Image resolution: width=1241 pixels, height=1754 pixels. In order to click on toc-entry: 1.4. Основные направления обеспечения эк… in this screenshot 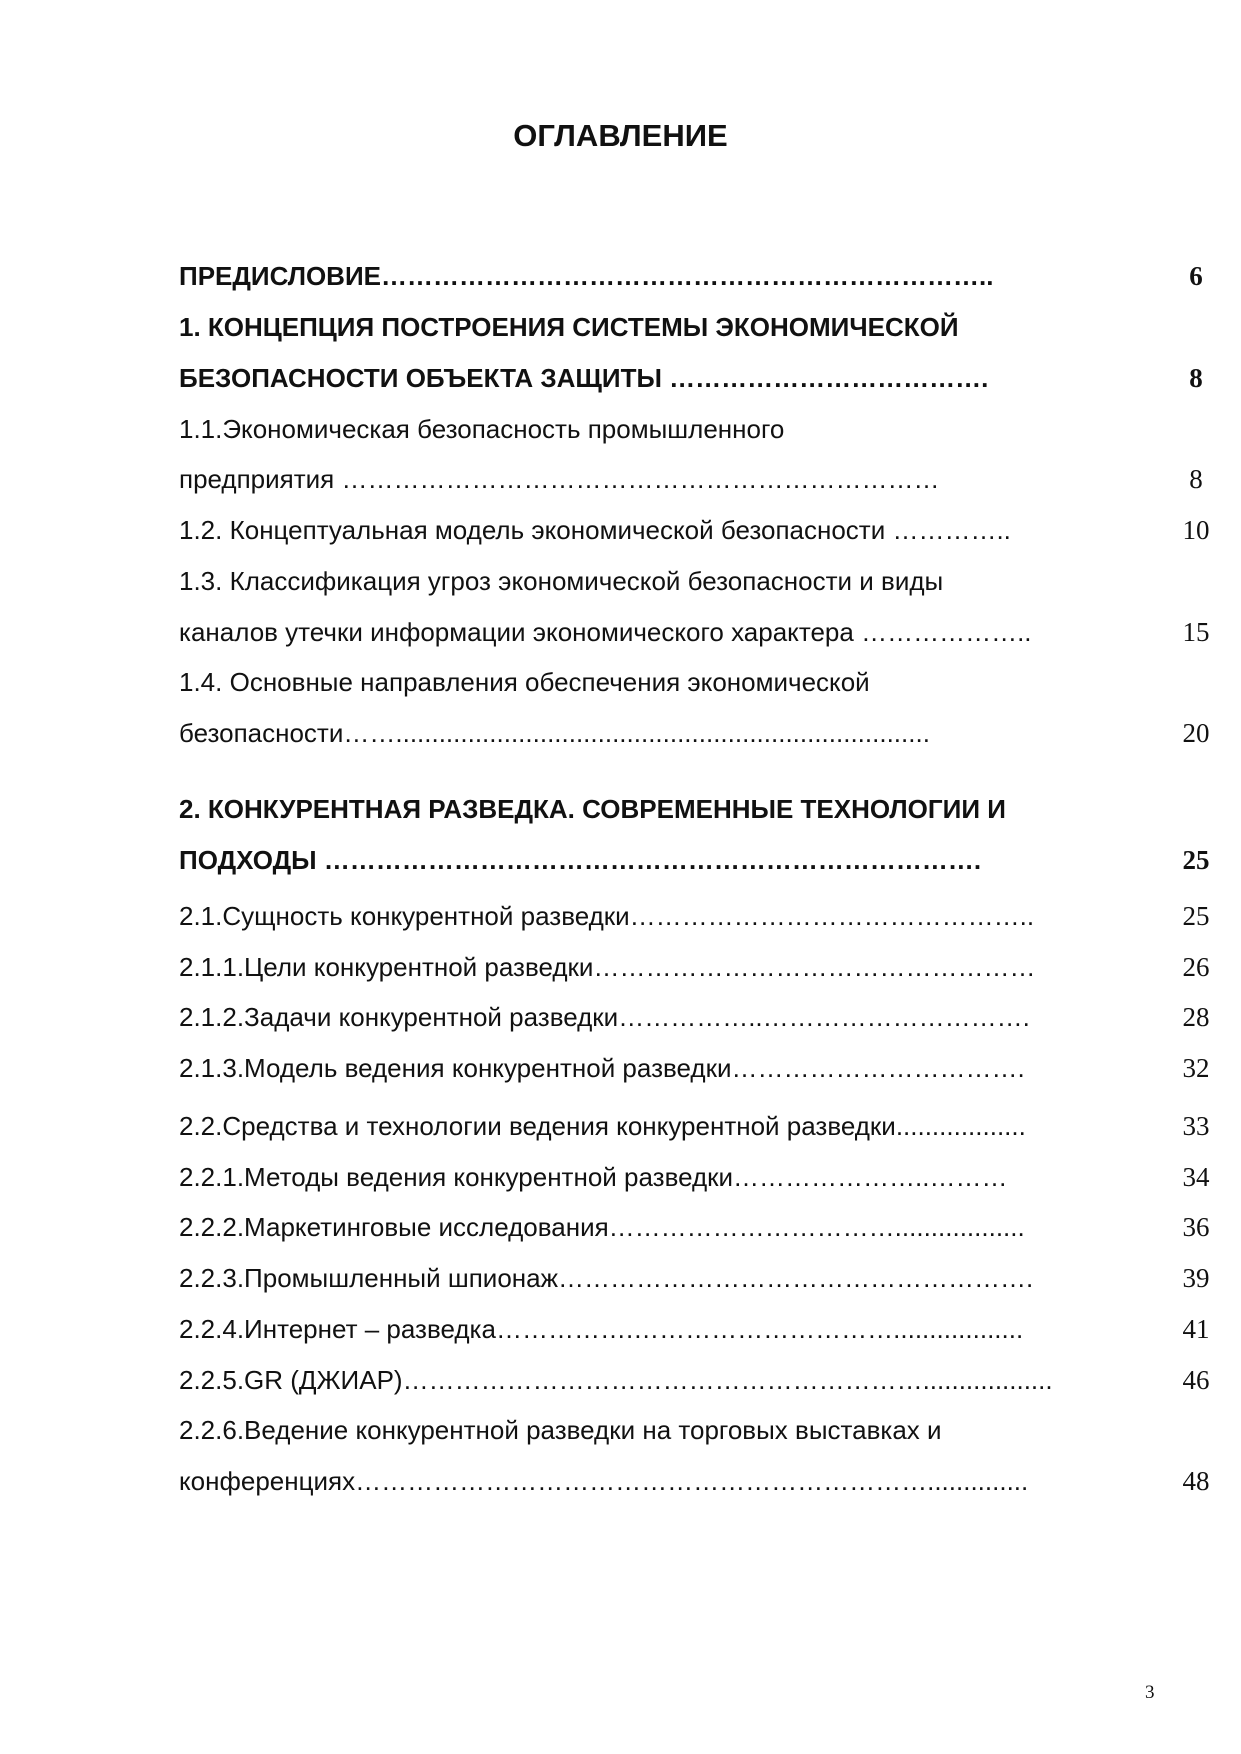, I will do `click(524, 682)`.